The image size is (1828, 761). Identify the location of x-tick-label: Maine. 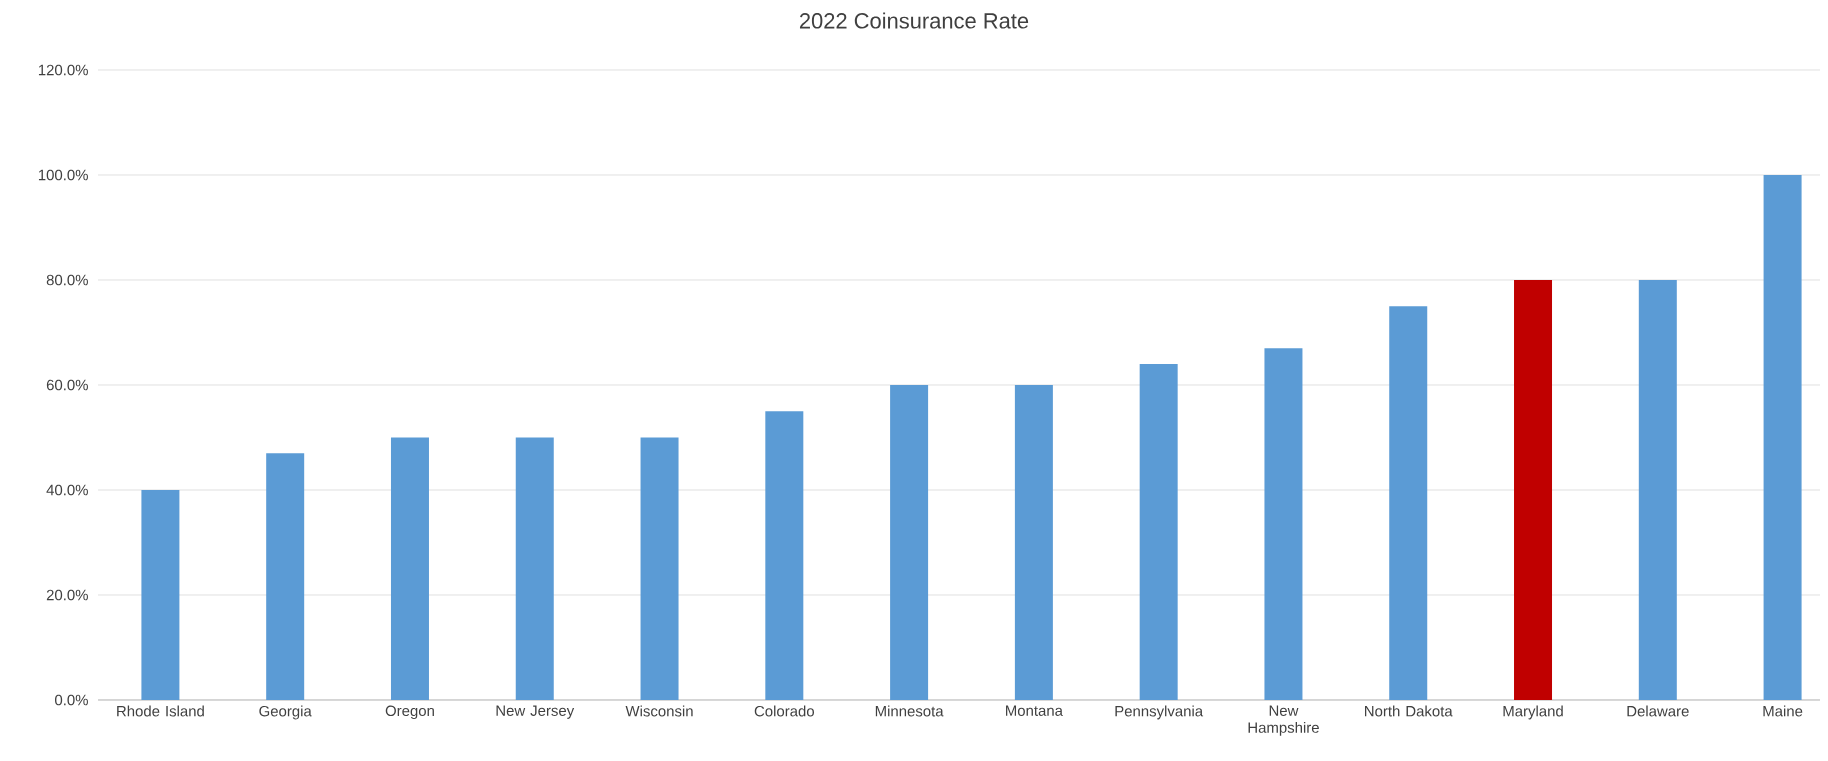
(1783, 711).